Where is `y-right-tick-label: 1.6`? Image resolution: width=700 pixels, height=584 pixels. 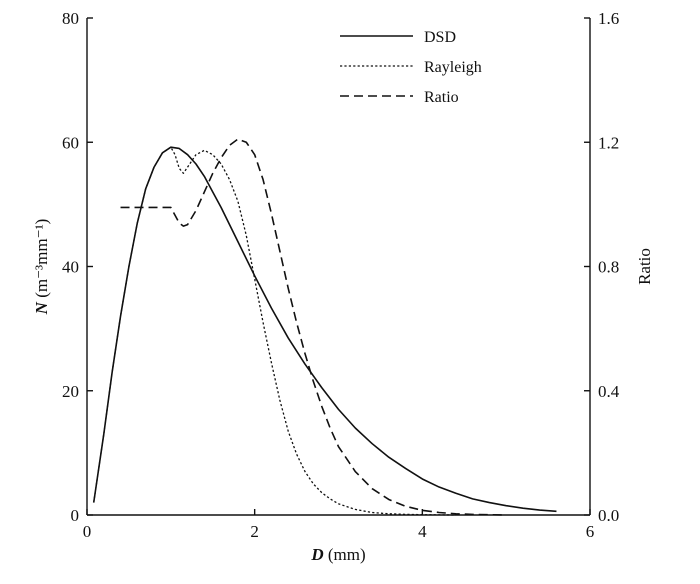
y-right-tick-label: 1.6 is located at coordinates (608, 18).